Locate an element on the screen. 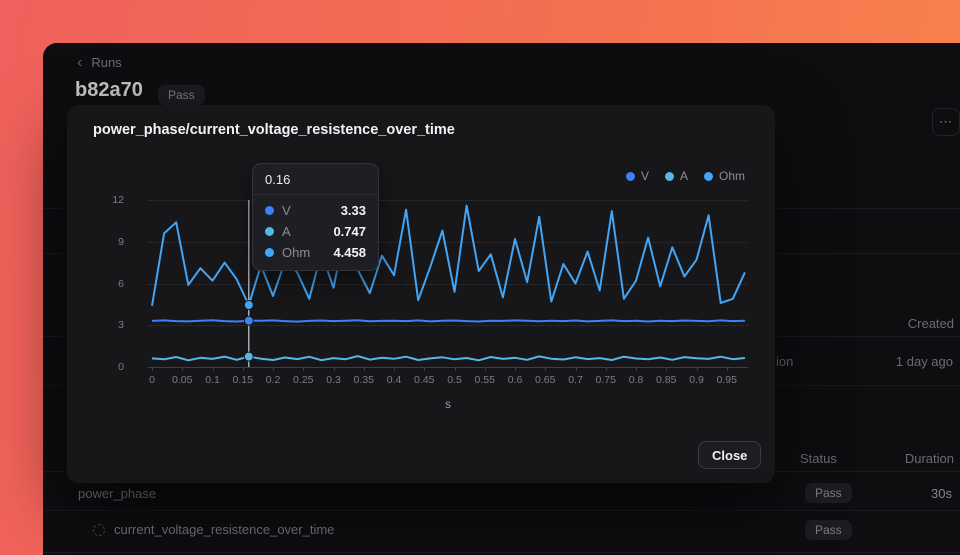  test-name: current_voltage_resistence_over_time is located at coordinates (224, 529).